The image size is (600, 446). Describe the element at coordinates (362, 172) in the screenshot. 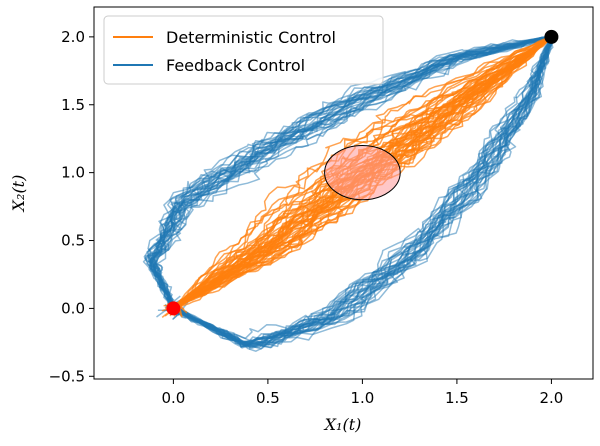

I see `target-ellipse` at that location.